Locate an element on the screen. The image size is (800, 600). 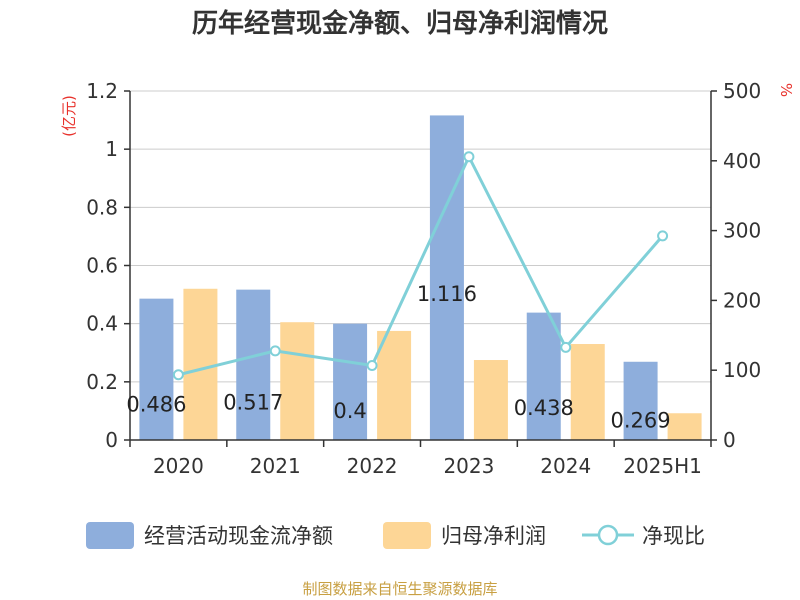
right-tick-label: 0 is located at coordinates (729, 440).